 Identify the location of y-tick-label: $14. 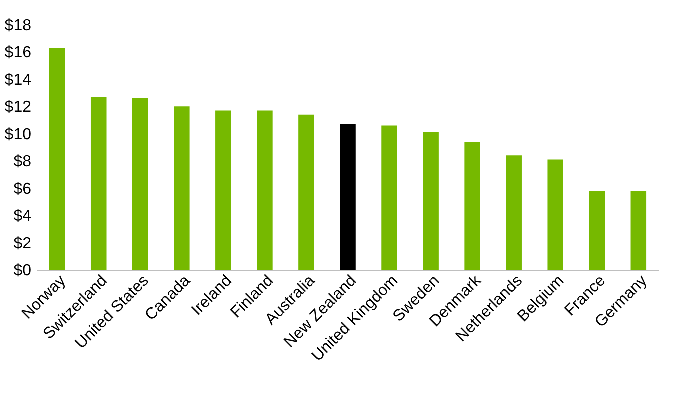
(18, 80).